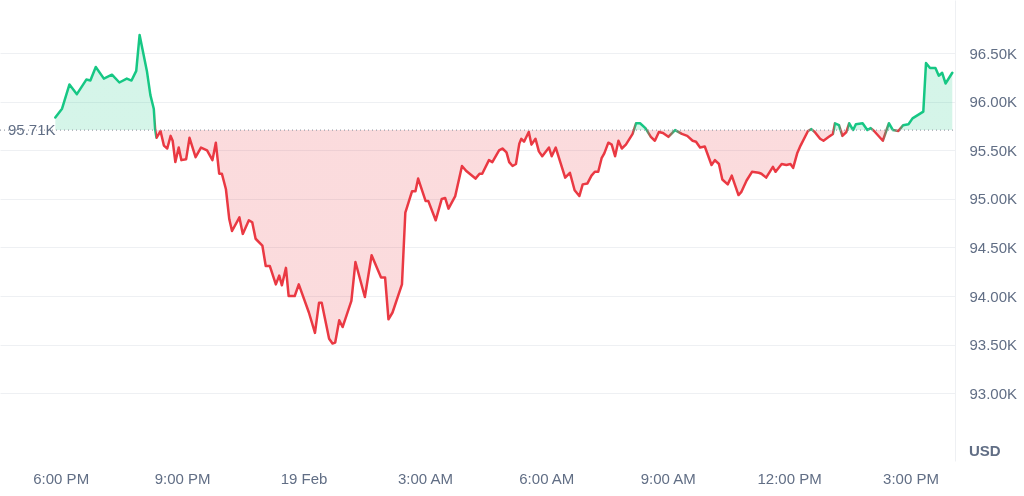 Image resolution: width=1024 pixels, height=496 pixels. What do you see at coordinates (993, 150) in the screenshot?
I see `y-tick-label: 95.50K` at bounding box center [993, 150].